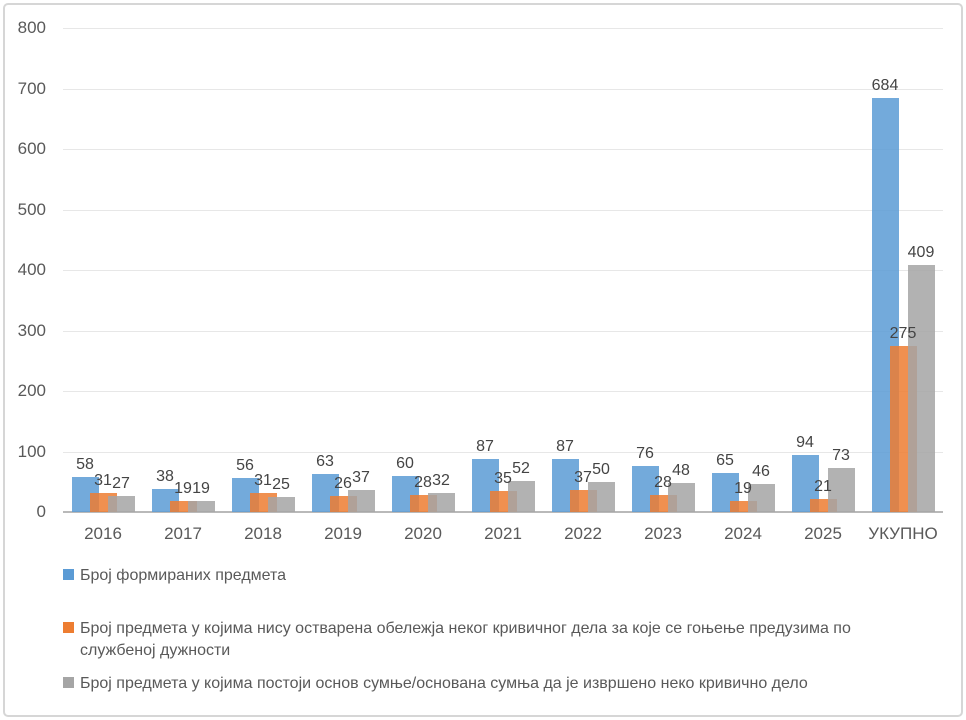  What do you see at coordinates (31, 390) in the screenshot?
I see `y-tick-label: 200` at bounding box center [31, 390].